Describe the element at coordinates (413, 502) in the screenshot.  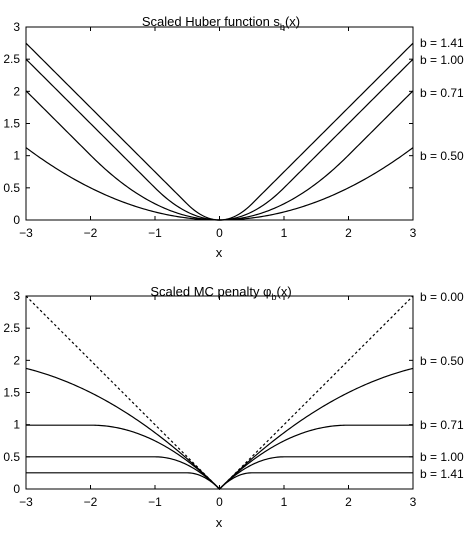
I see `mc-x-tick-label: 3` at that location.